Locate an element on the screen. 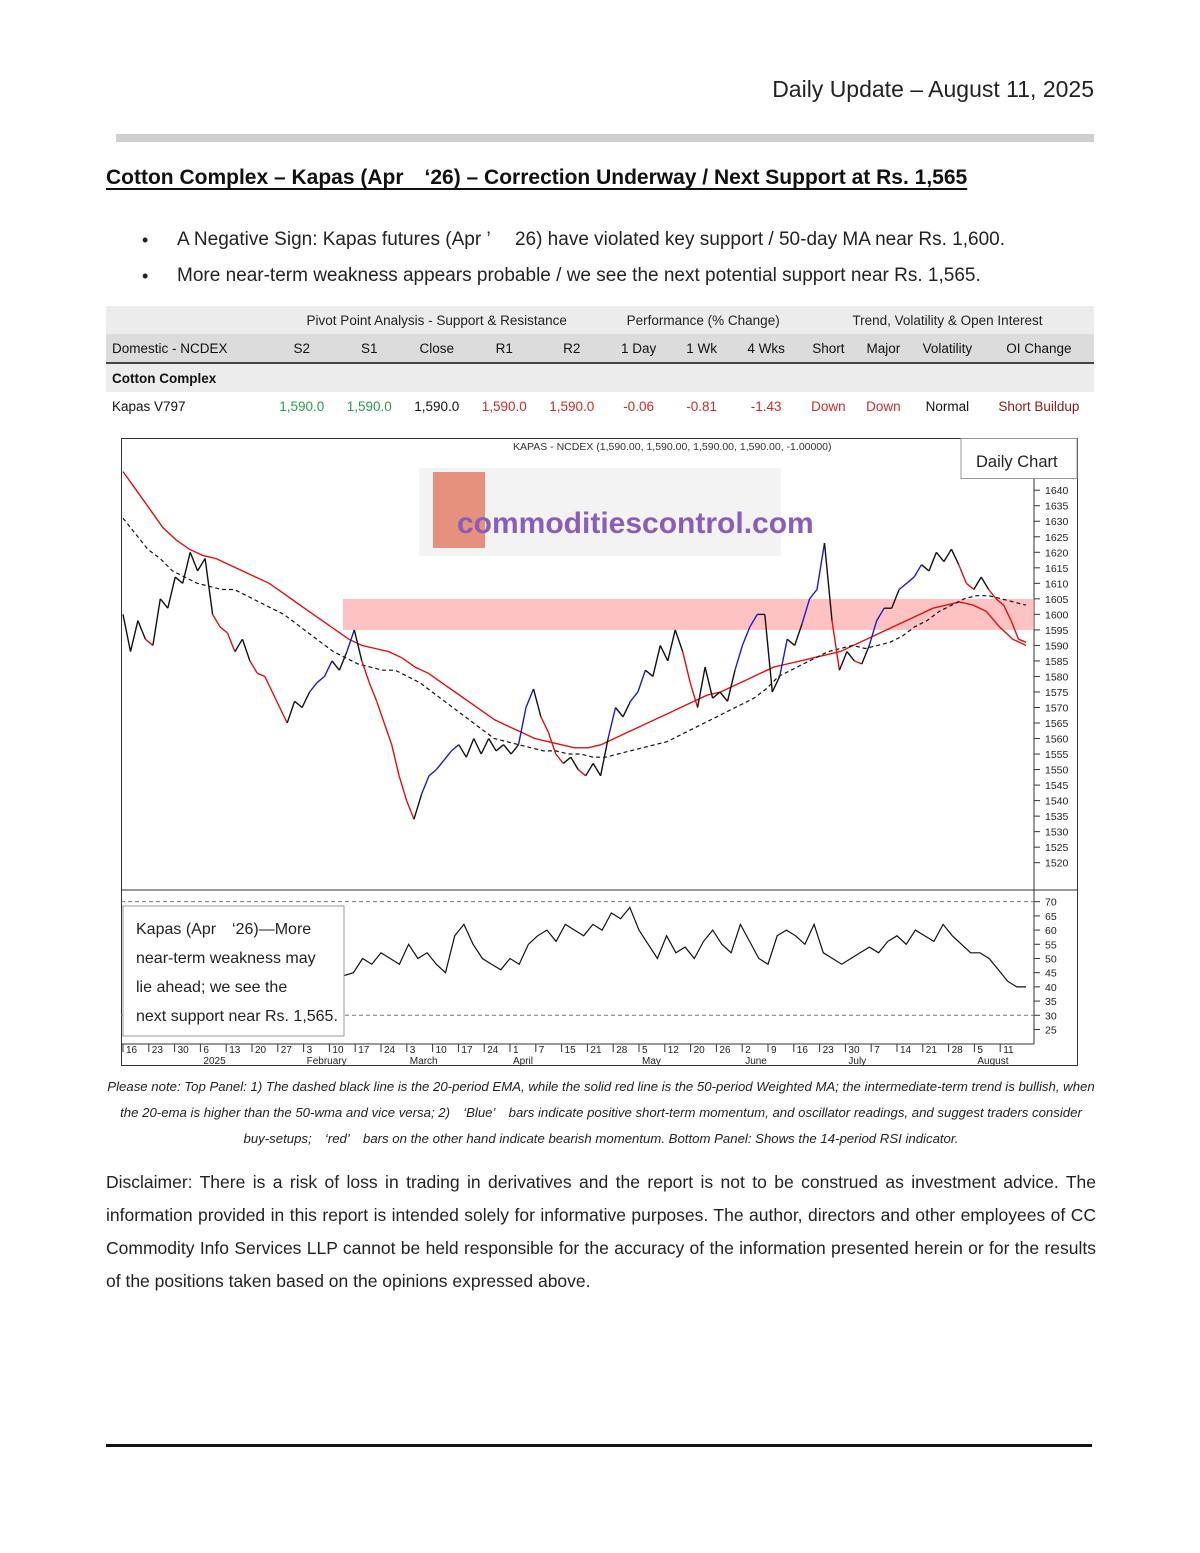 This screenshot has width=1200, height=1553. cell-short-trend: Down is located at coordinates (828, 406).